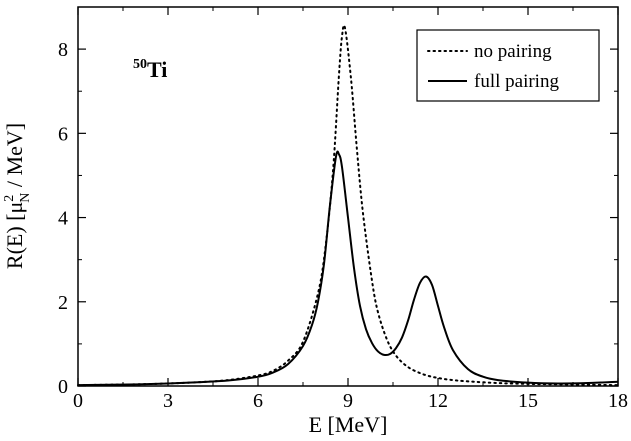 The height and width of the screenshot is (441, 631). I want to click on x-tick-label: 3, so click(168, 401).